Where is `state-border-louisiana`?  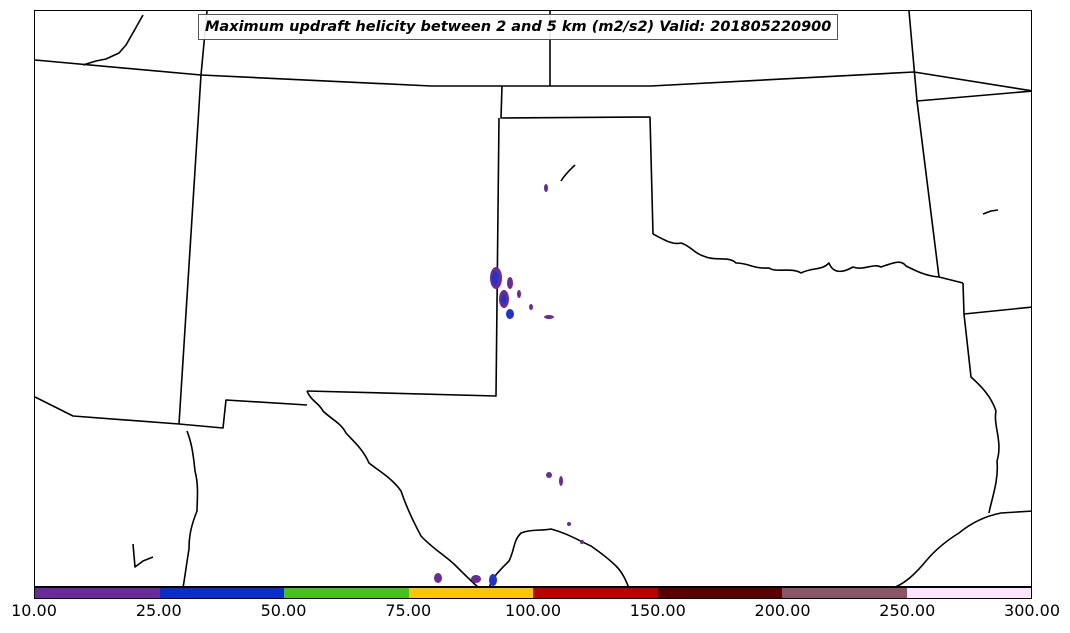 state-border-louisiana is located at coordinates (981, 413).